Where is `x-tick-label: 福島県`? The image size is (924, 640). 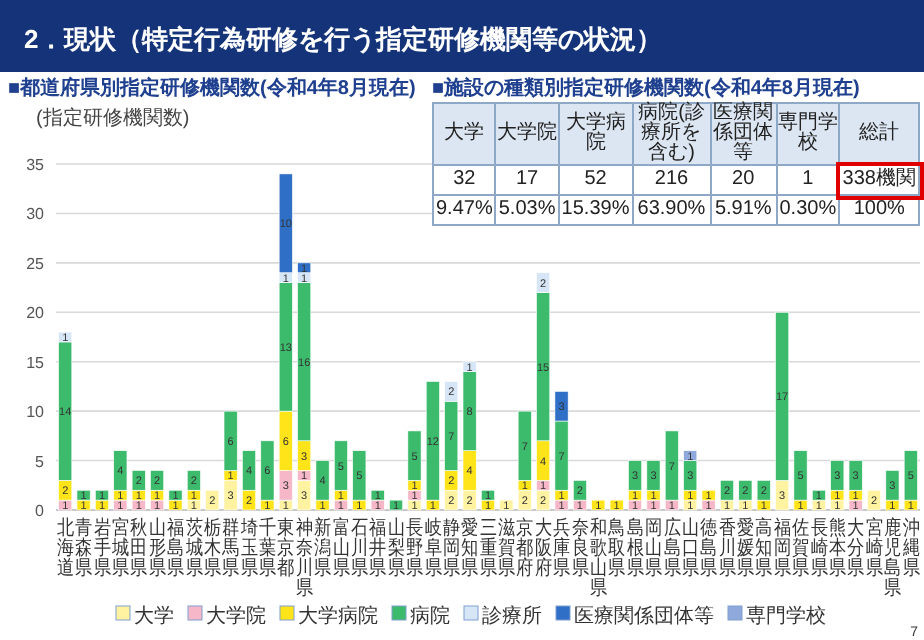
x-tick-label: 福島県 is located at coordinates (175, 547).